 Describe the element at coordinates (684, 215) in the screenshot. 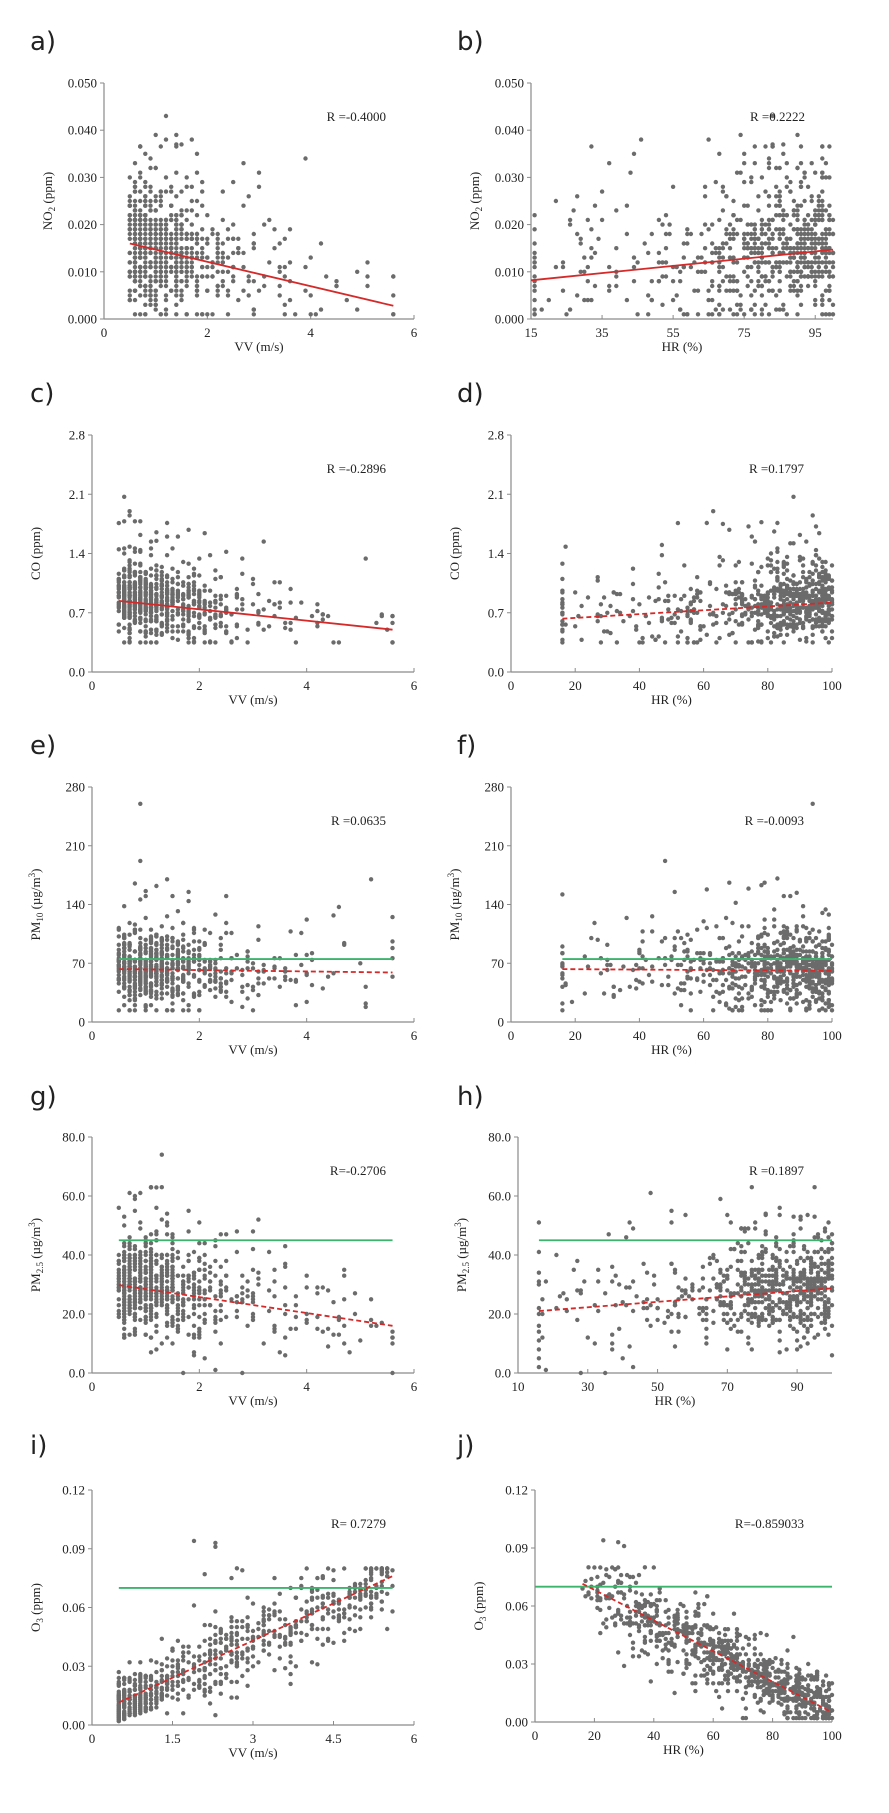

I see `scatter-points` at that location.